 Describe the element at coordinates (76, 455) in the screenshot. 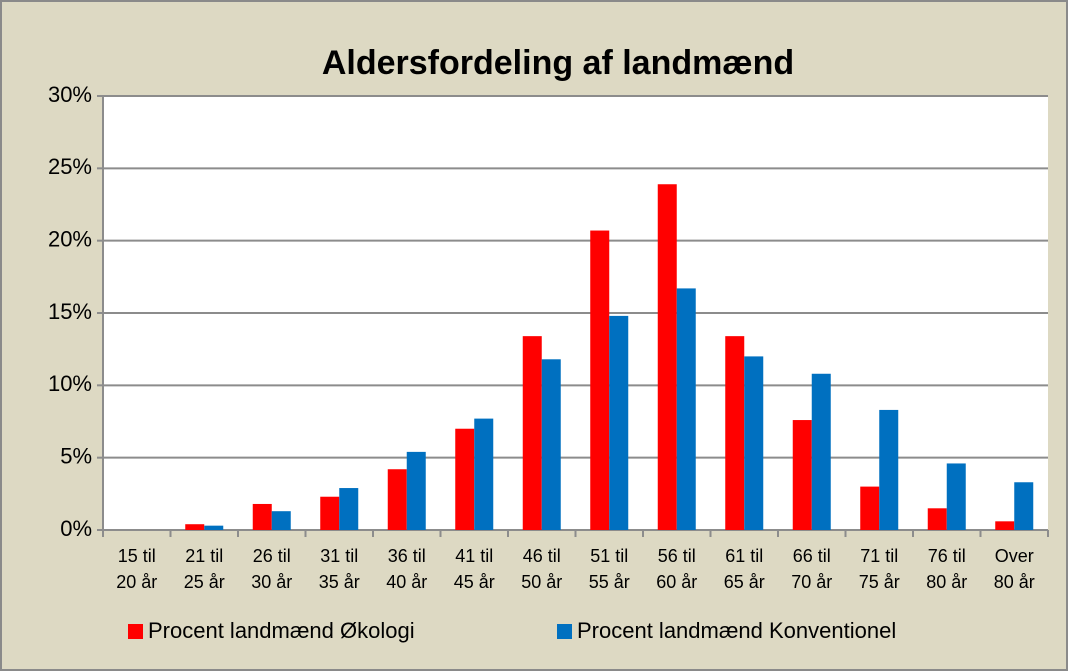

I see `y-tick-label: 5%` at that location.